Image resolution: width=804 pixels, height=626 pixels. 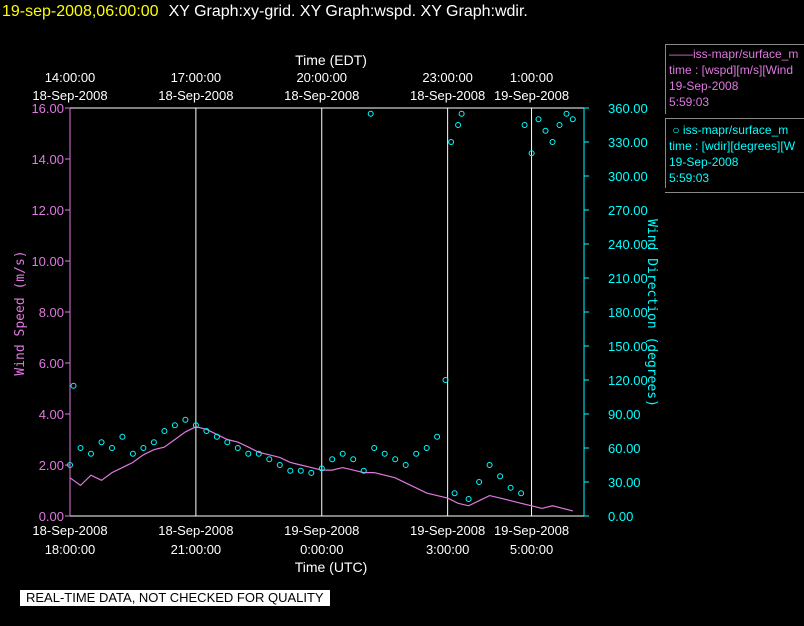 What do you see at coordinates (47, 159) in the screenshot?
I see `left-tick-label: 14.00` at bounding box center [47, 159].